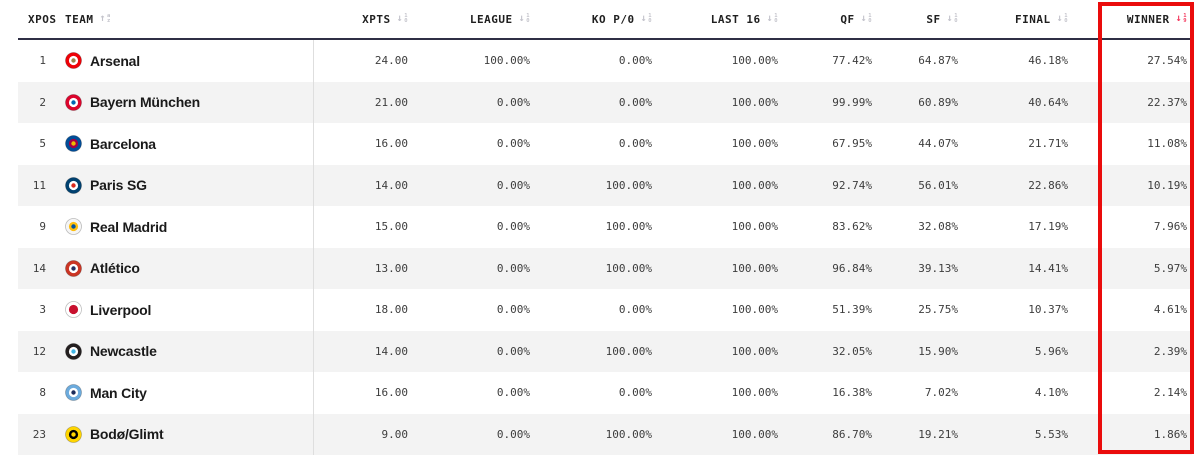 This screenshot has height=461, width=1197. Describe the element at coordinates (115, 60) in the screenshot. I see `team-name: Arsenal` at that location.